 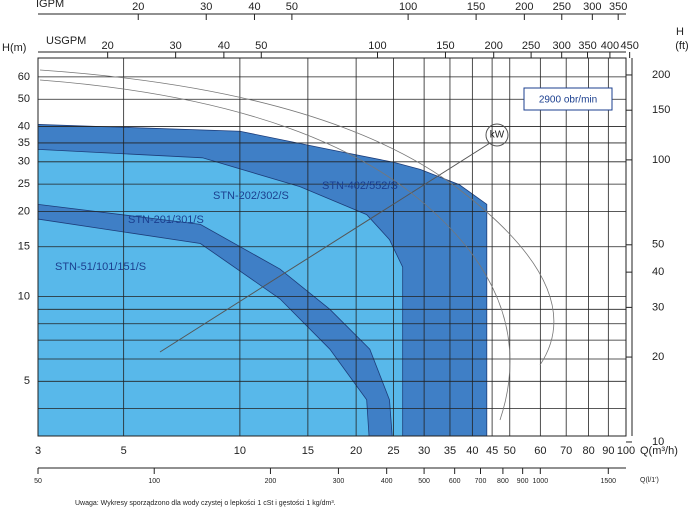 What do you see at coordinates (609, 481) in the screenshot?
I see `lpm-tick-label: 1500` at bounding box center [609, 481].